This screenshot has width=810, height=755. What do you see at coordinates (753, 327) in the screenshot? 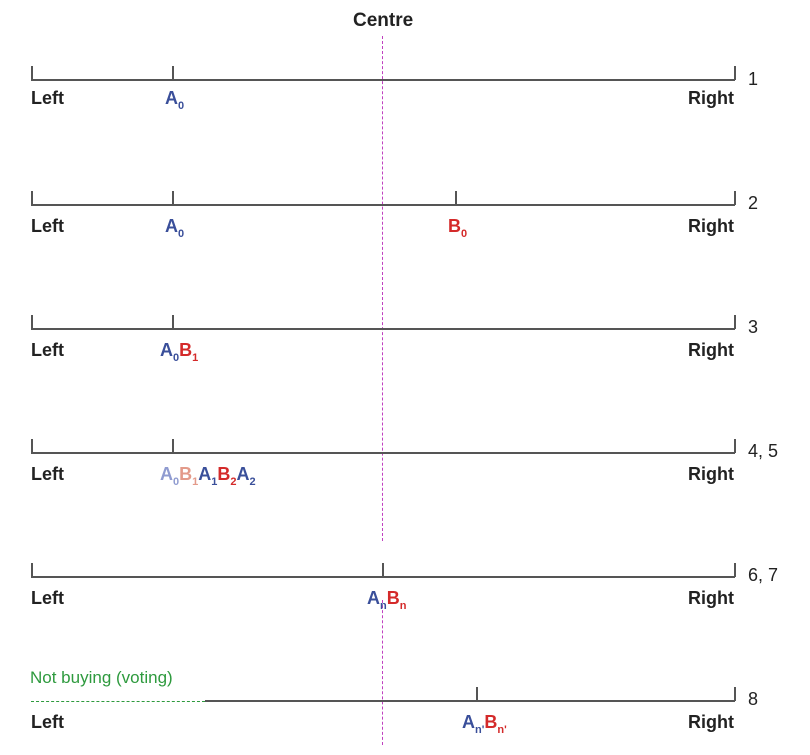
I see `row-number: 3` at bounding box center [753, 327].